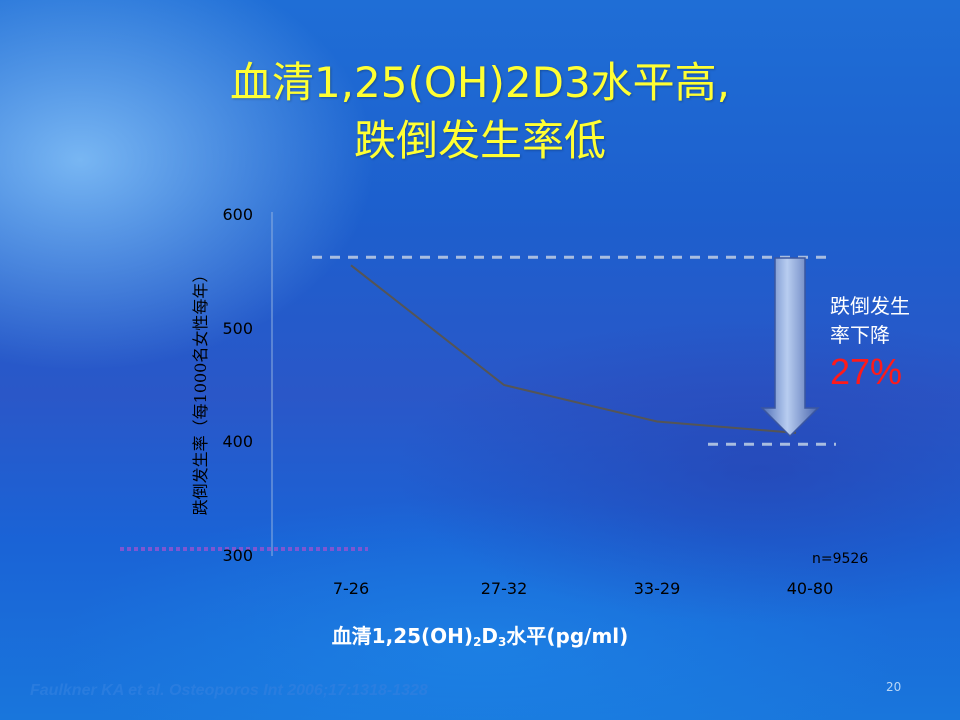 This screenshot has height=720, width=960. I want to click on x-tick-label: 40-80, so click(810, 588).